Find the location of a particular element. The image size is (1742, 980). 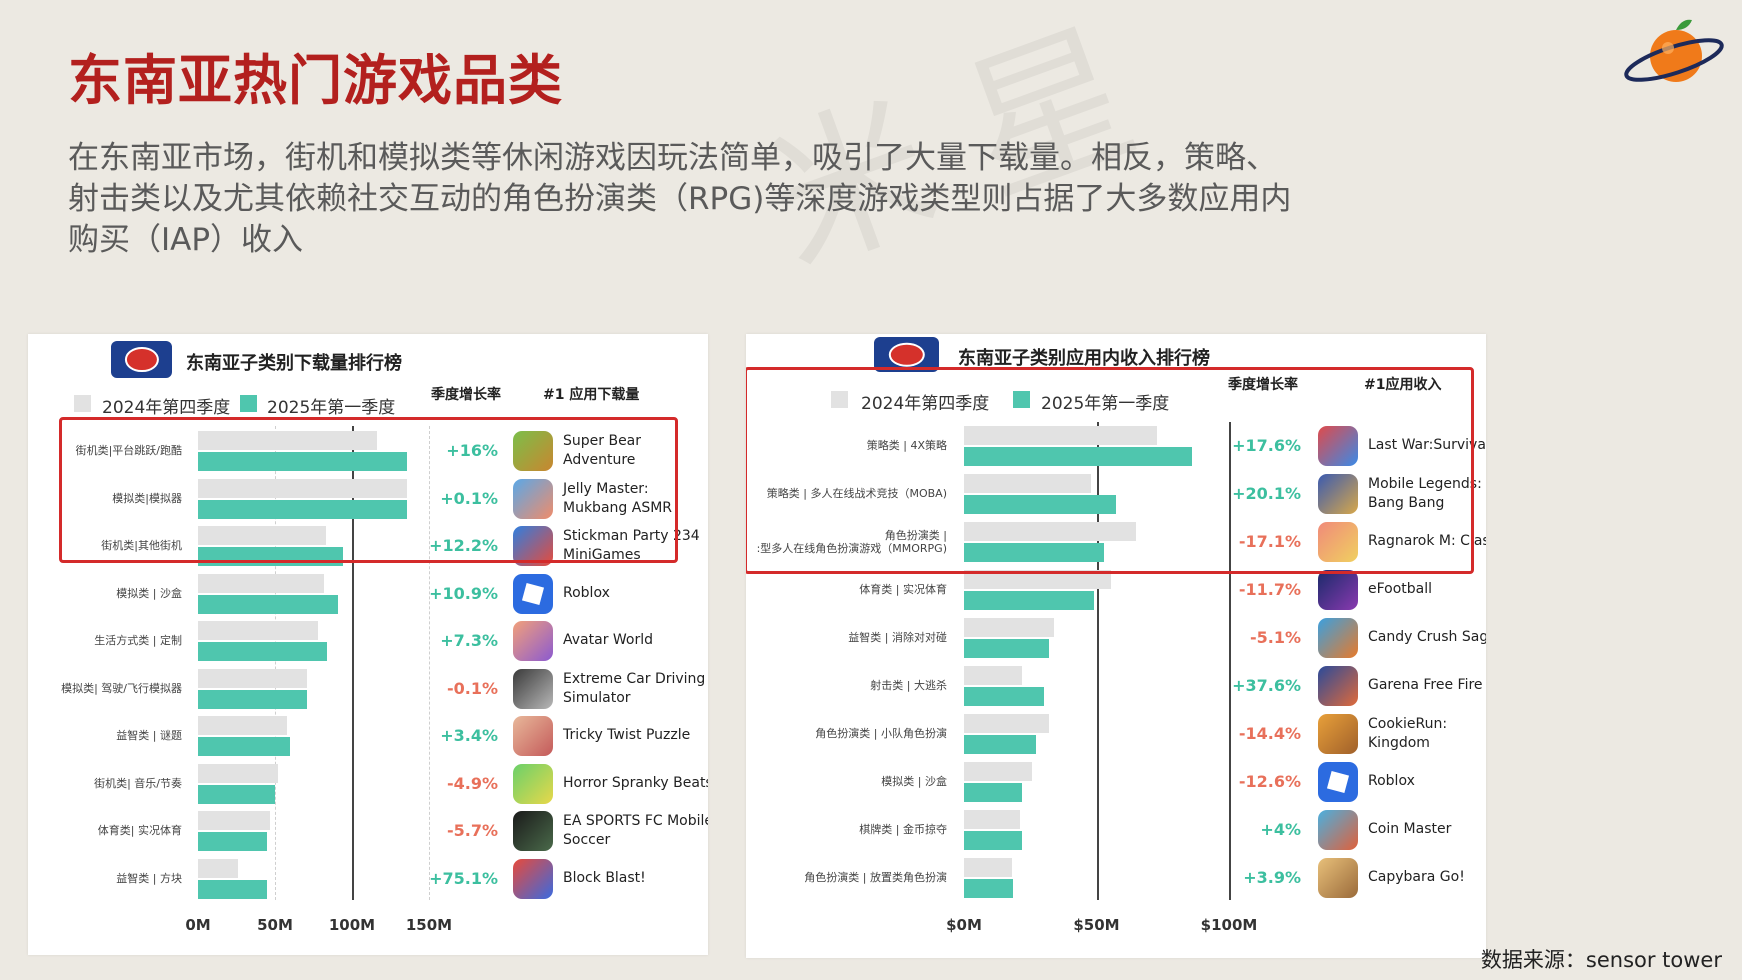

category-label-line: 策略类 | 4X策略 is located at coordinates (906, 445).